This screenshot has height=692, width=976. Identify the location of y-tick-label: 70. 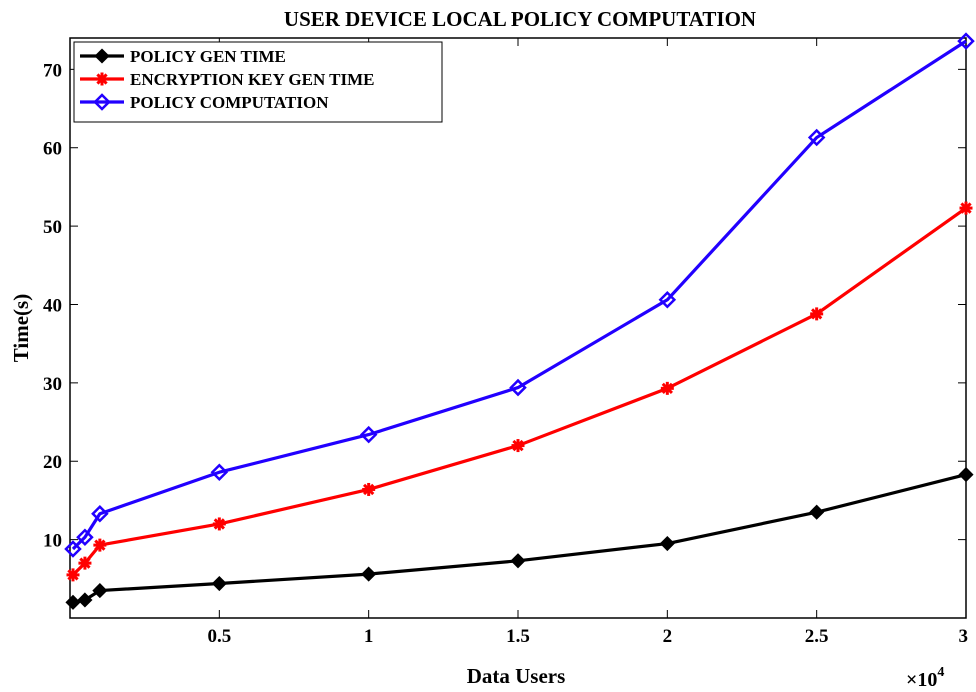
(52, 70).